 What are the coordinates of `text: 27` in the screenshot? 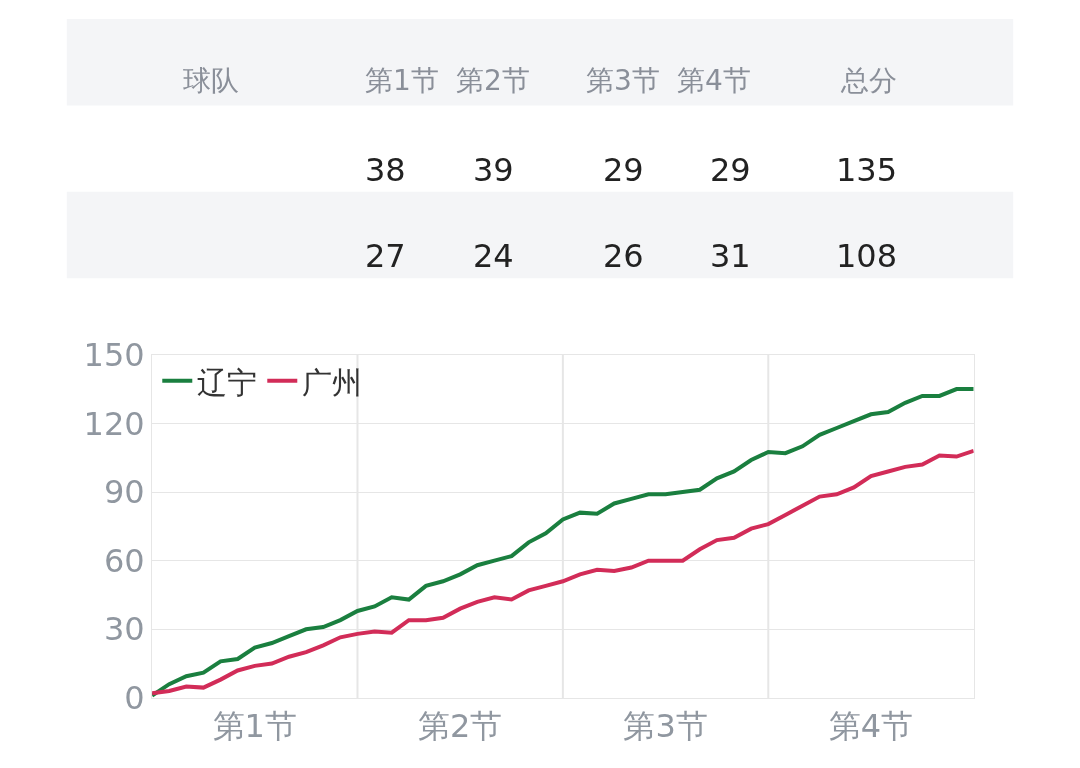 It's located at (385, 256).